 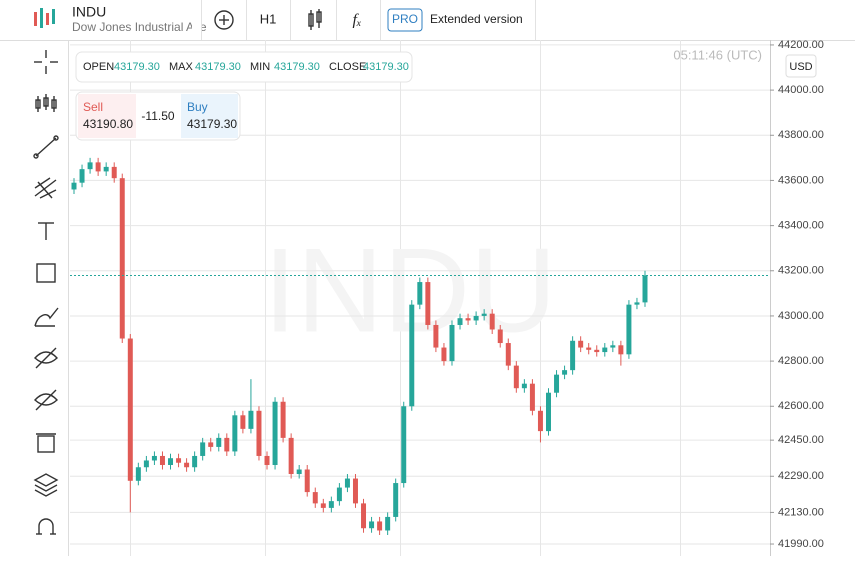 What do you see at coordinates (46, 231) in the screenshot?
I see `text-tool` at bounding box center [46, 231].